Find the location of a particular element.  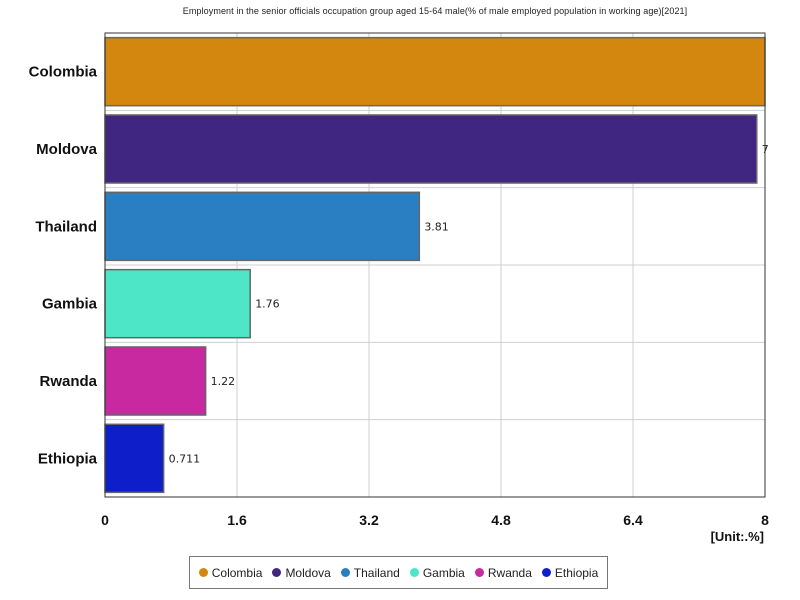

bar-gambia is located at coordinates (177, 303).